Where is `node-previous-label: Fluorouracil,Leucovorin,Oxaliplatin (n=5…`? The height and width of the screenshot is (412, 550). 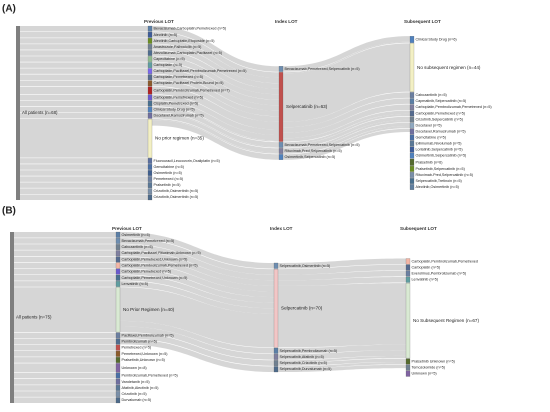 node-previous-label: Fluorouracil,Leucovorin,Oxaliplatin (n=5… is located at coordinates (187, 161).